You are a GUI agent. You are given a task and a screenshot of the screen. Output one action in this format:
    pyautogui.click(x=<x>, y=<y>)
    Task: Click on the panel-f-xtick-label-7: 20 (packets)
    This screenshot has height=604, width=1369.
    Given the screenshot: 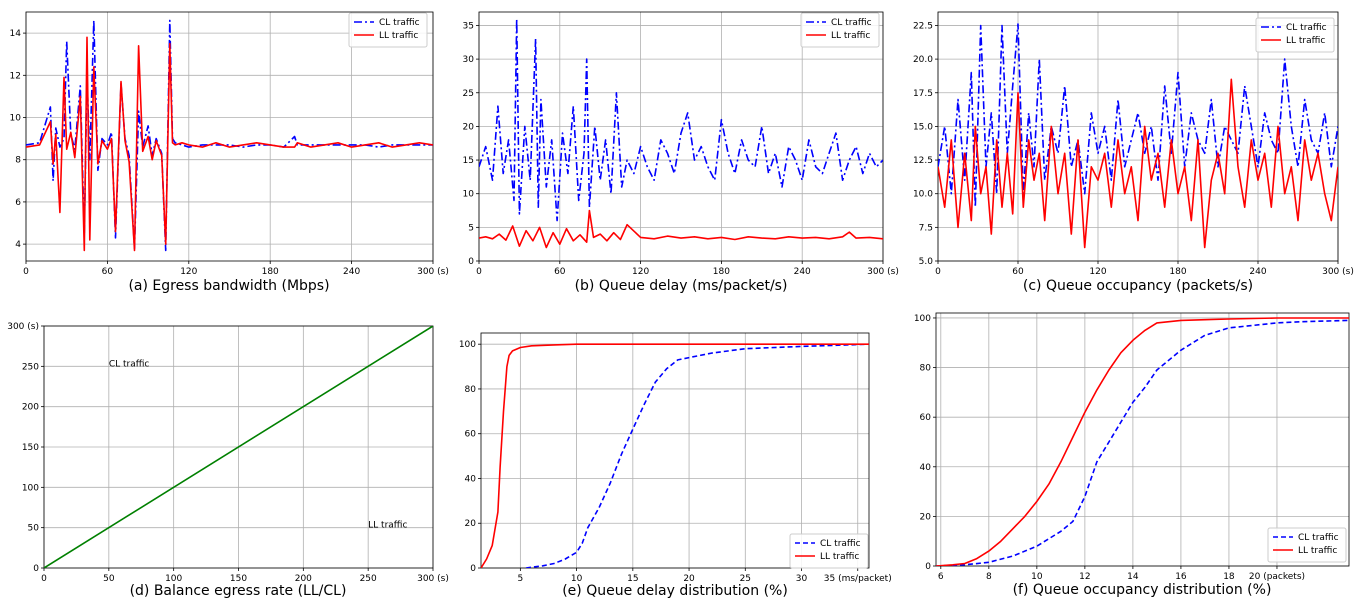 What is the action you would take?
    pyautogui.click(x=1277, y=577)
    